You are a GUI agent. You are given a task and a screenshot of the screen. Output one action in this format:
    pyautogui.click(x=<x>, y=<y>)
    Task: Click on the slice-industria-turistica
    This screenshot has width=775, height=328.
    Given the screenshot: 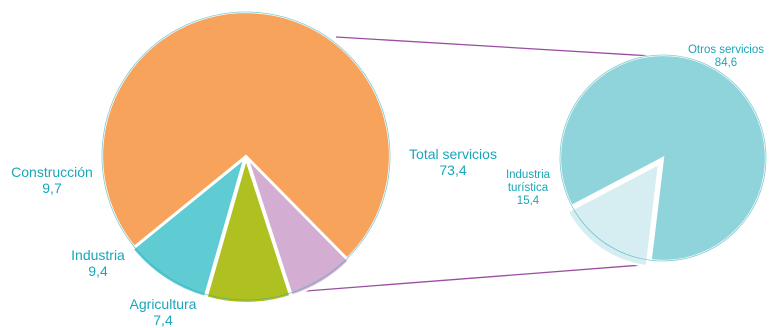 What is the action you would take?
    pyautogui.click(x=613, y=214)
    